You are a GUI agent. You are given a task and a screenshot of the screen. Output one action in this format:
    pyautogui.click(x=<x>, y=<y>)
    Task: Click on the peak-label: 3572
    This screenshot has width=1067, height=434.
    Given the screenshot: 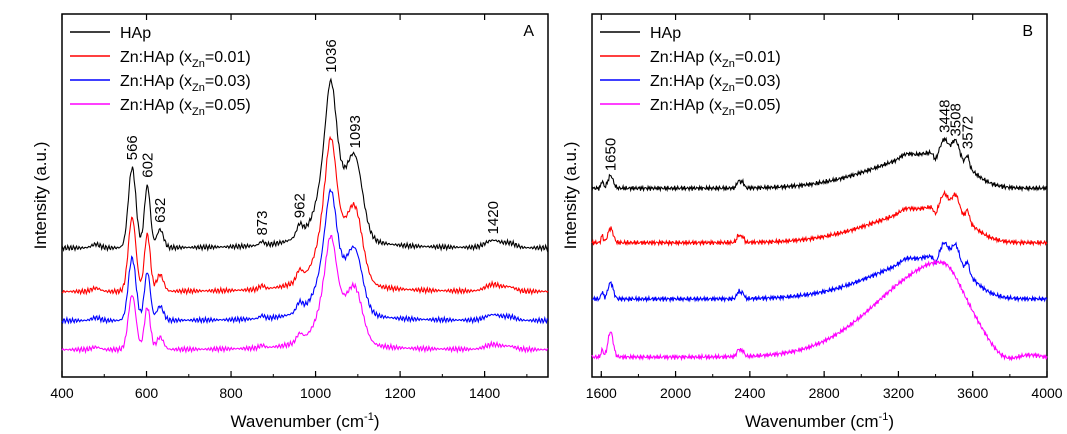 What is the action you would take?
    pyautogui.click(x=968, y=132)
    